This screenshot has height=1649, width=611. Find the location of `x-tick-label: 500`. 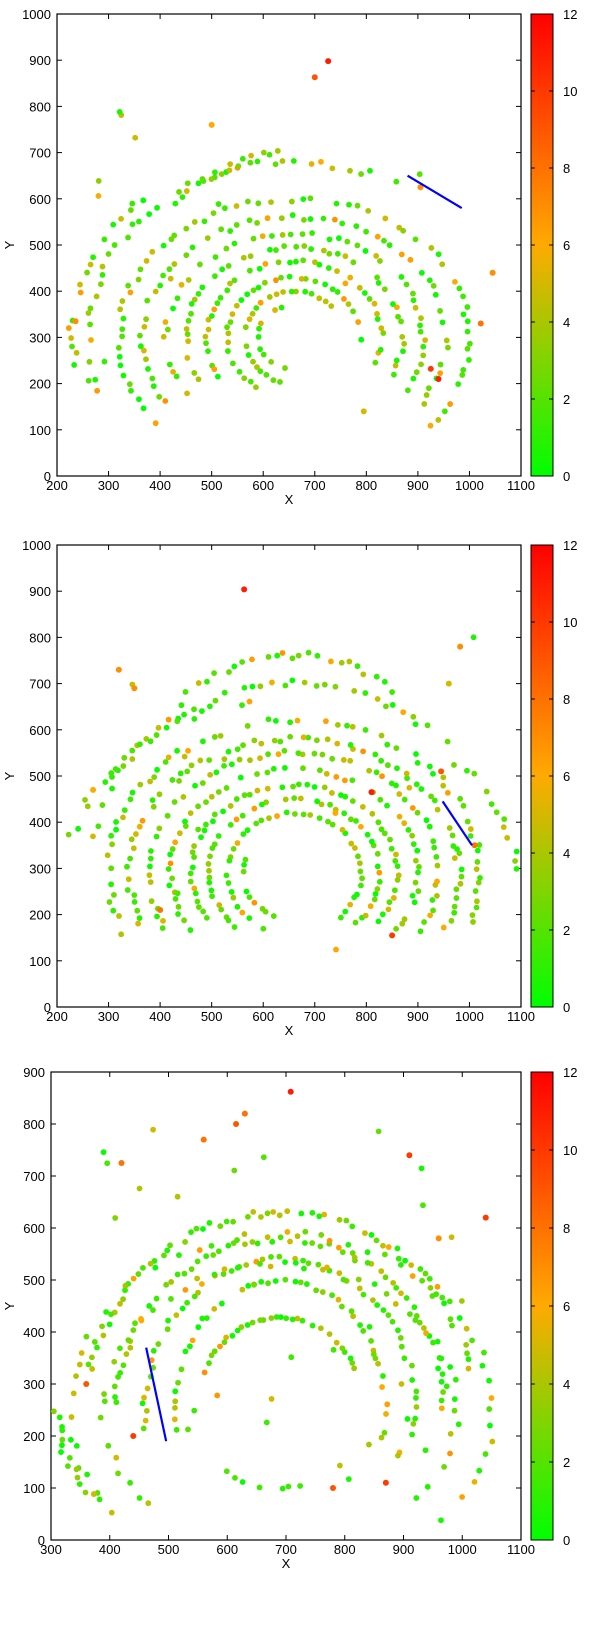

x-tick-label: 500 is located at coordinates (212, 1016).